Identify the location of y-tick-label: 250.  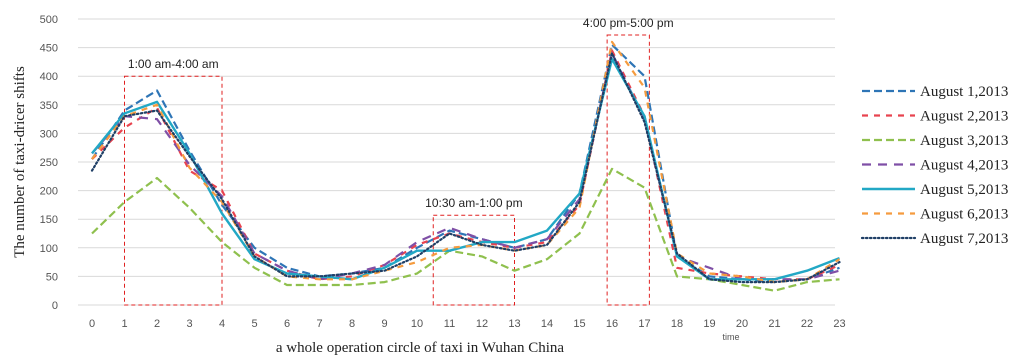
(49, 163).